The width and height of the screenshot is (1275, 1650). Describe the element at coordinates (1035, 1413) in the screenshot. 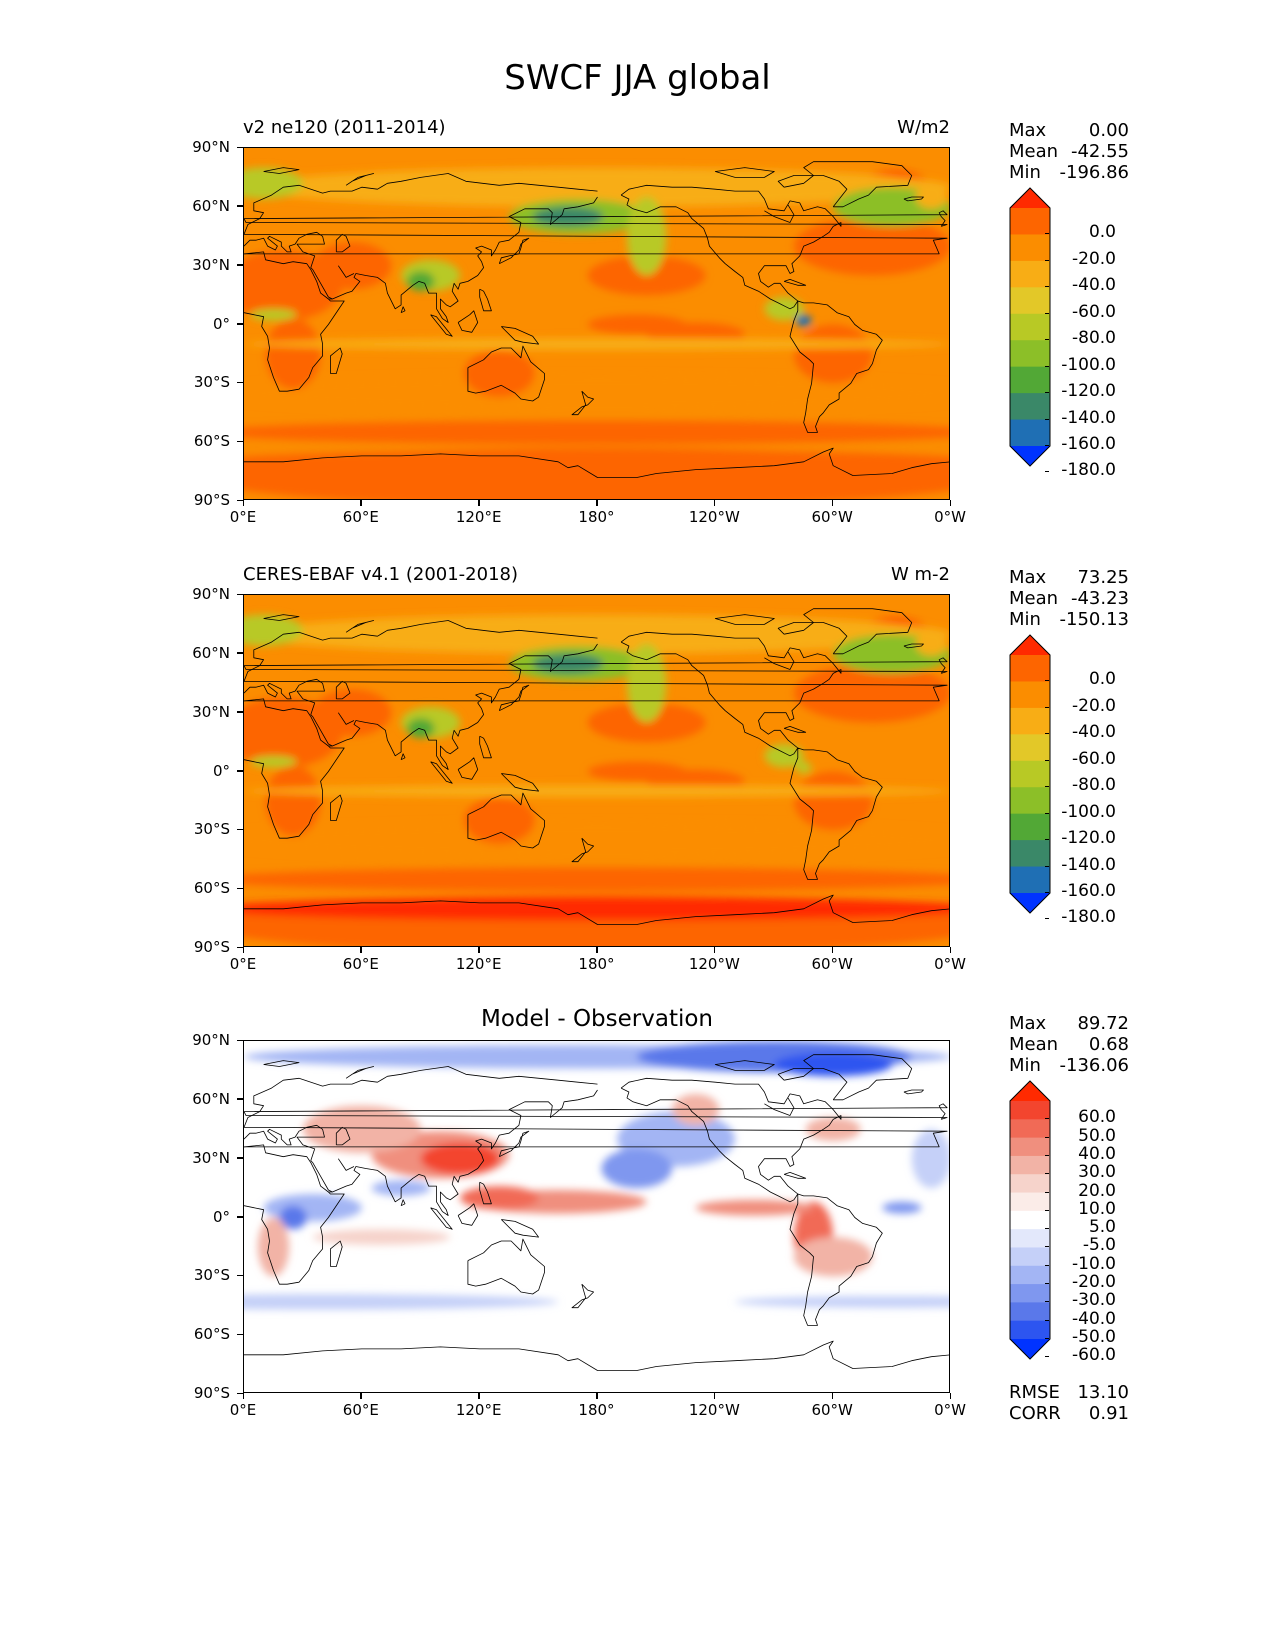

I see `stat-label-corr: CORR` at that location.